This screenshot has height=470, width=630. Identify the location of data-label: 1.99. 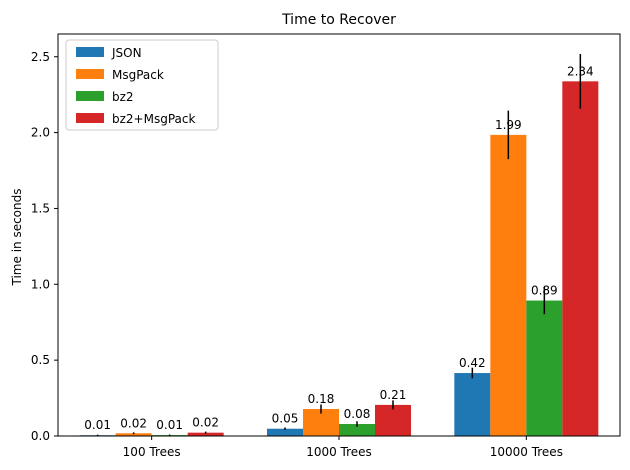
(508, 125).